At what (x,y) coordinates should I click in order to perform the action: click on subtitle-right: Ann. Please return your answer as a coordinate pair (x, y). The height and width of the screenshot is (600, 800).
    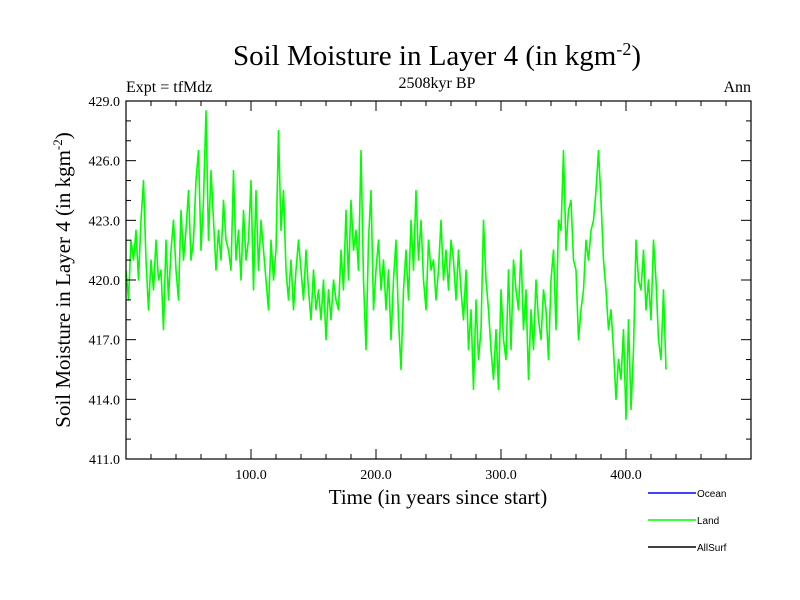
    Looking at the image, I should click on (737, 87).